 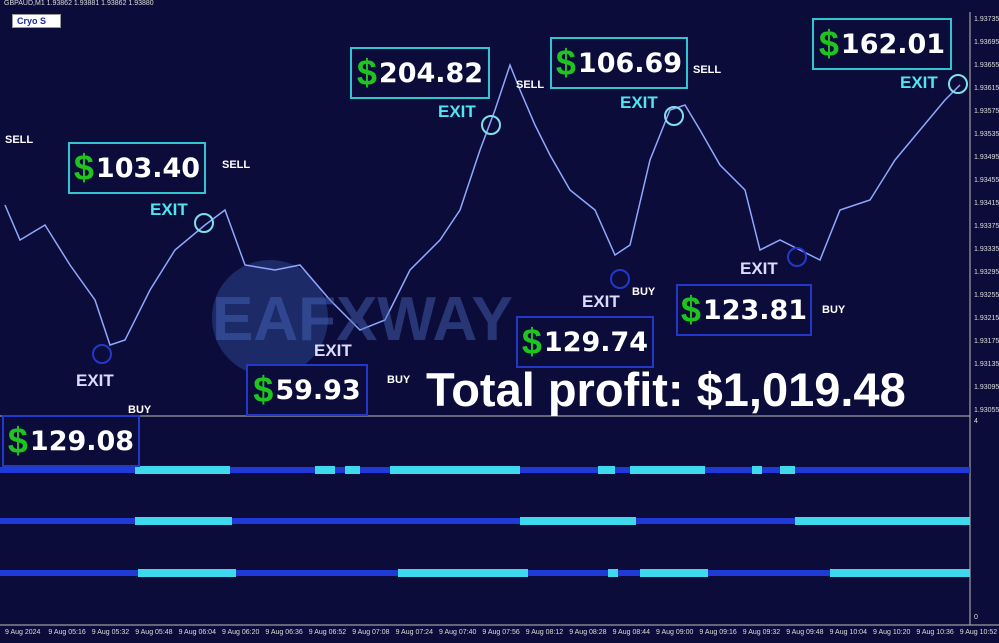 What do you see at coordinates (71, 441) in the screenshot?
I see `profit-box: $129.08` at bounding box center [71, 441].